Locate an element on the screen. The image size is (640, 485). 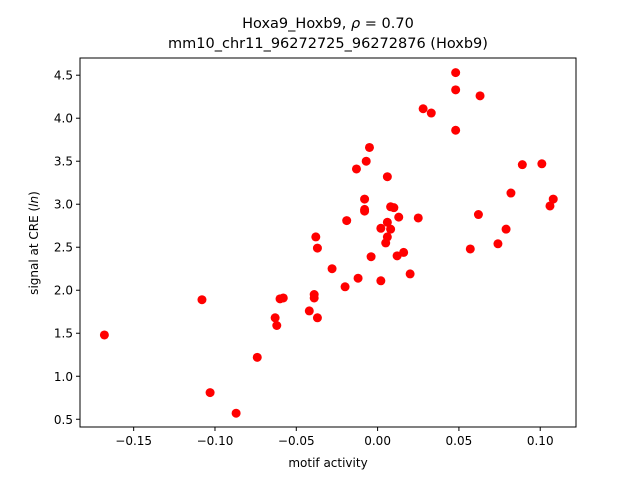
x-tick-label: −0.15 is located at coordinates (133, 441).